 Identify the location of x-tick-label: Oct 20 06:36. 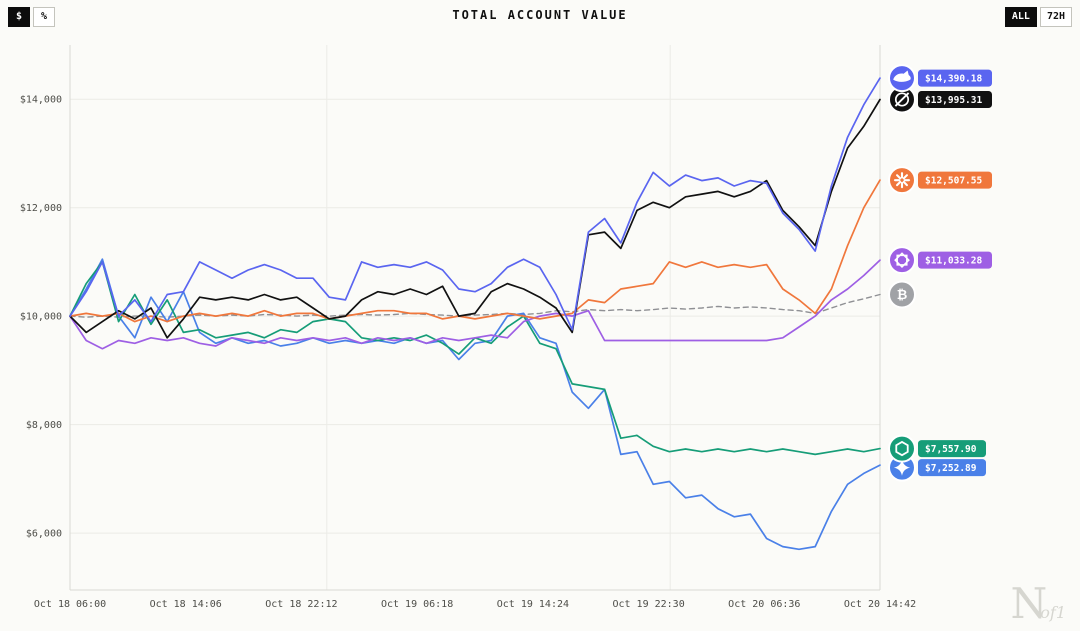
(764, 604).